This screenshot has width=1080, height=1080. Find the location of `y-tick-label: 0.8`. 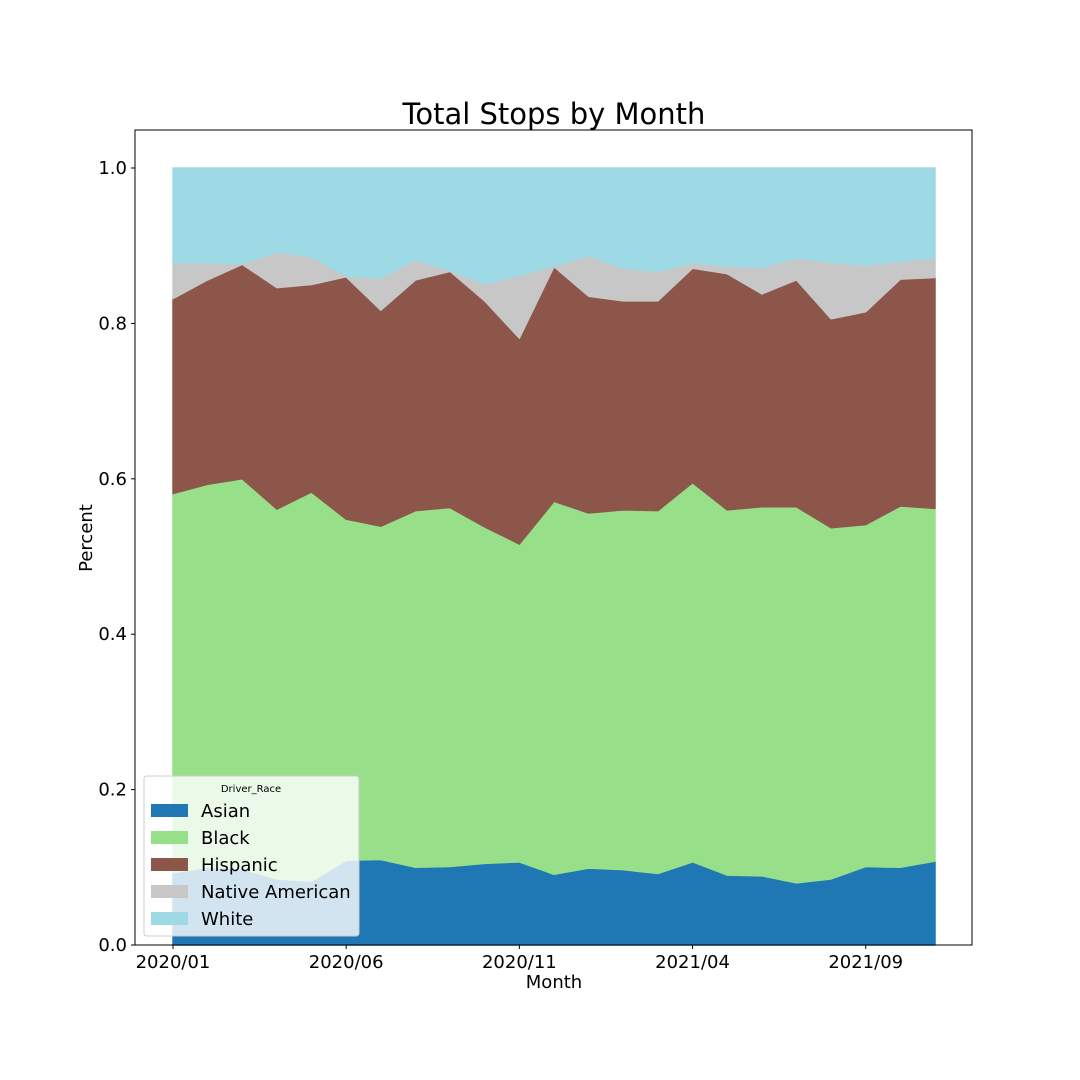

y-tick-label: 0.8 is located at coordinates (112, 323).